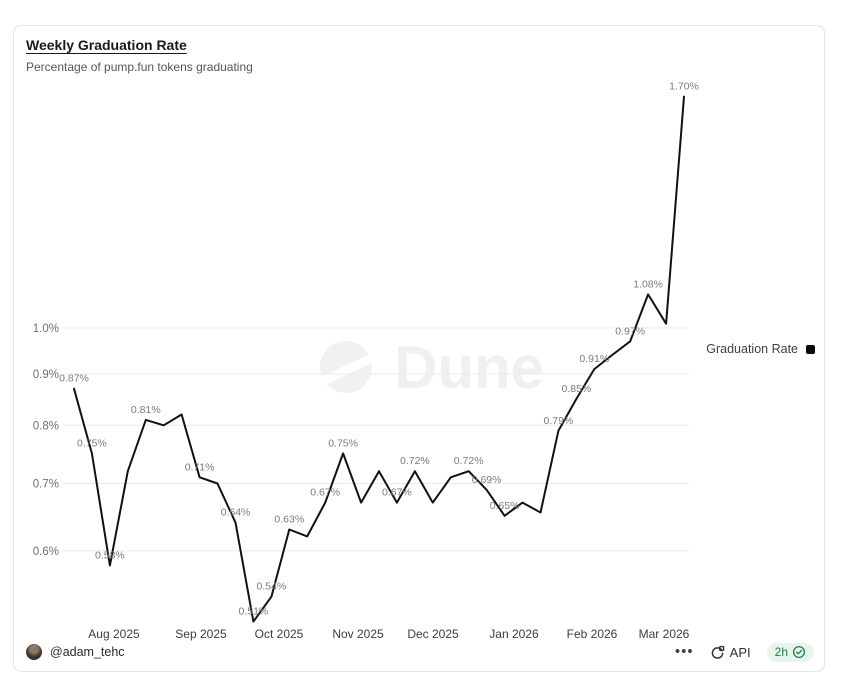  What do you see at coordinates (684, 87) in the screenshot?
I see `svg-text: 1.70%` at bounding box center [684, 87].